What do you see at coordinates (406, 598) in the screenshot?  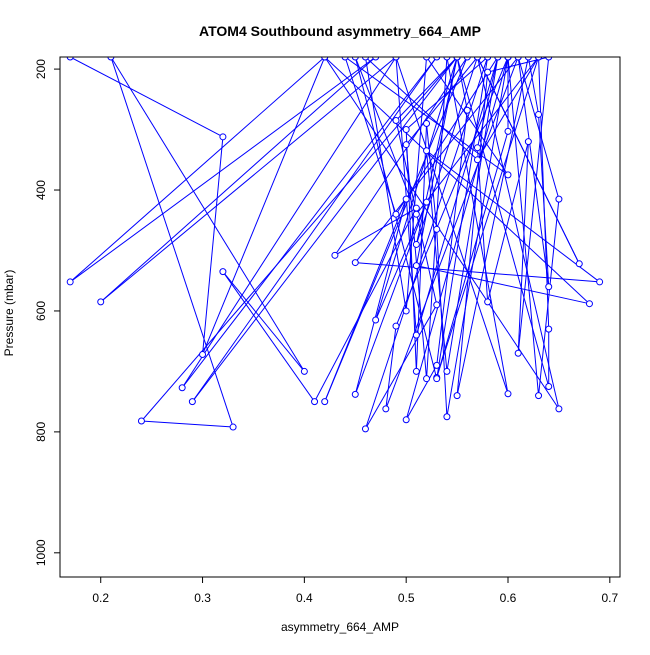 I see `x-tick-label: 0.5` at bounding box center [406, 598].